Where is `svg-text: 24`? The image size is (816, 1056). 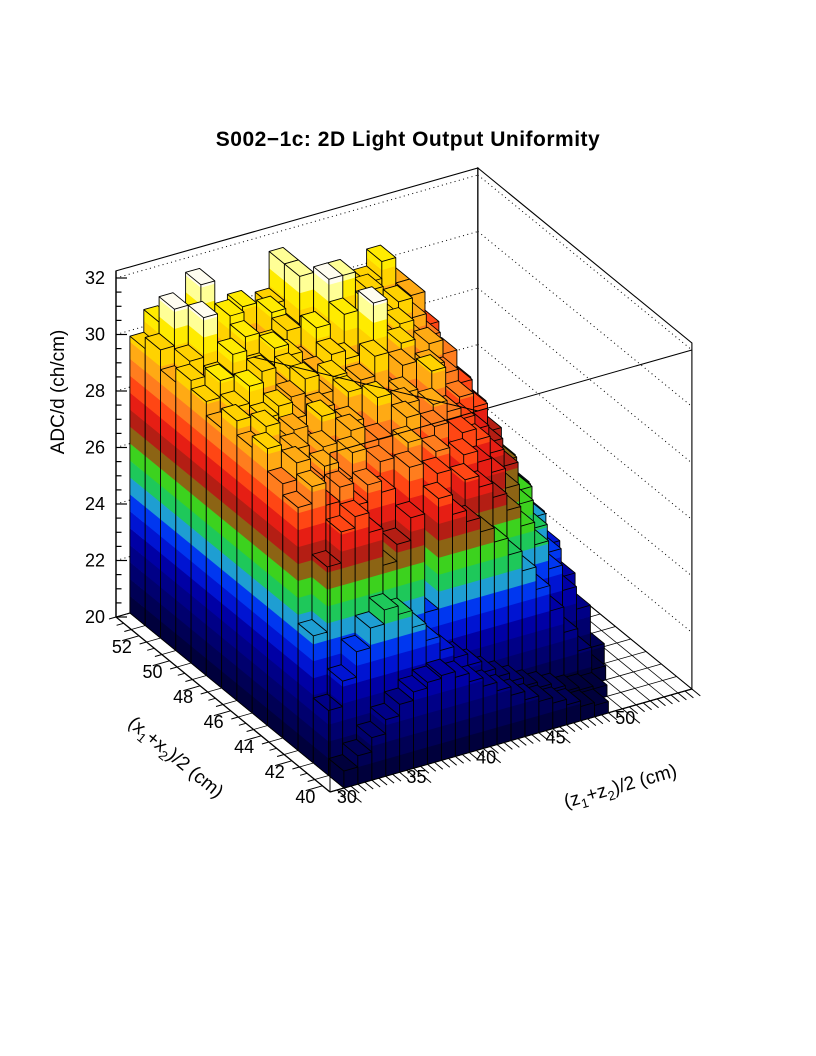 svg-text: 24 is located at coordinates (95, 504).